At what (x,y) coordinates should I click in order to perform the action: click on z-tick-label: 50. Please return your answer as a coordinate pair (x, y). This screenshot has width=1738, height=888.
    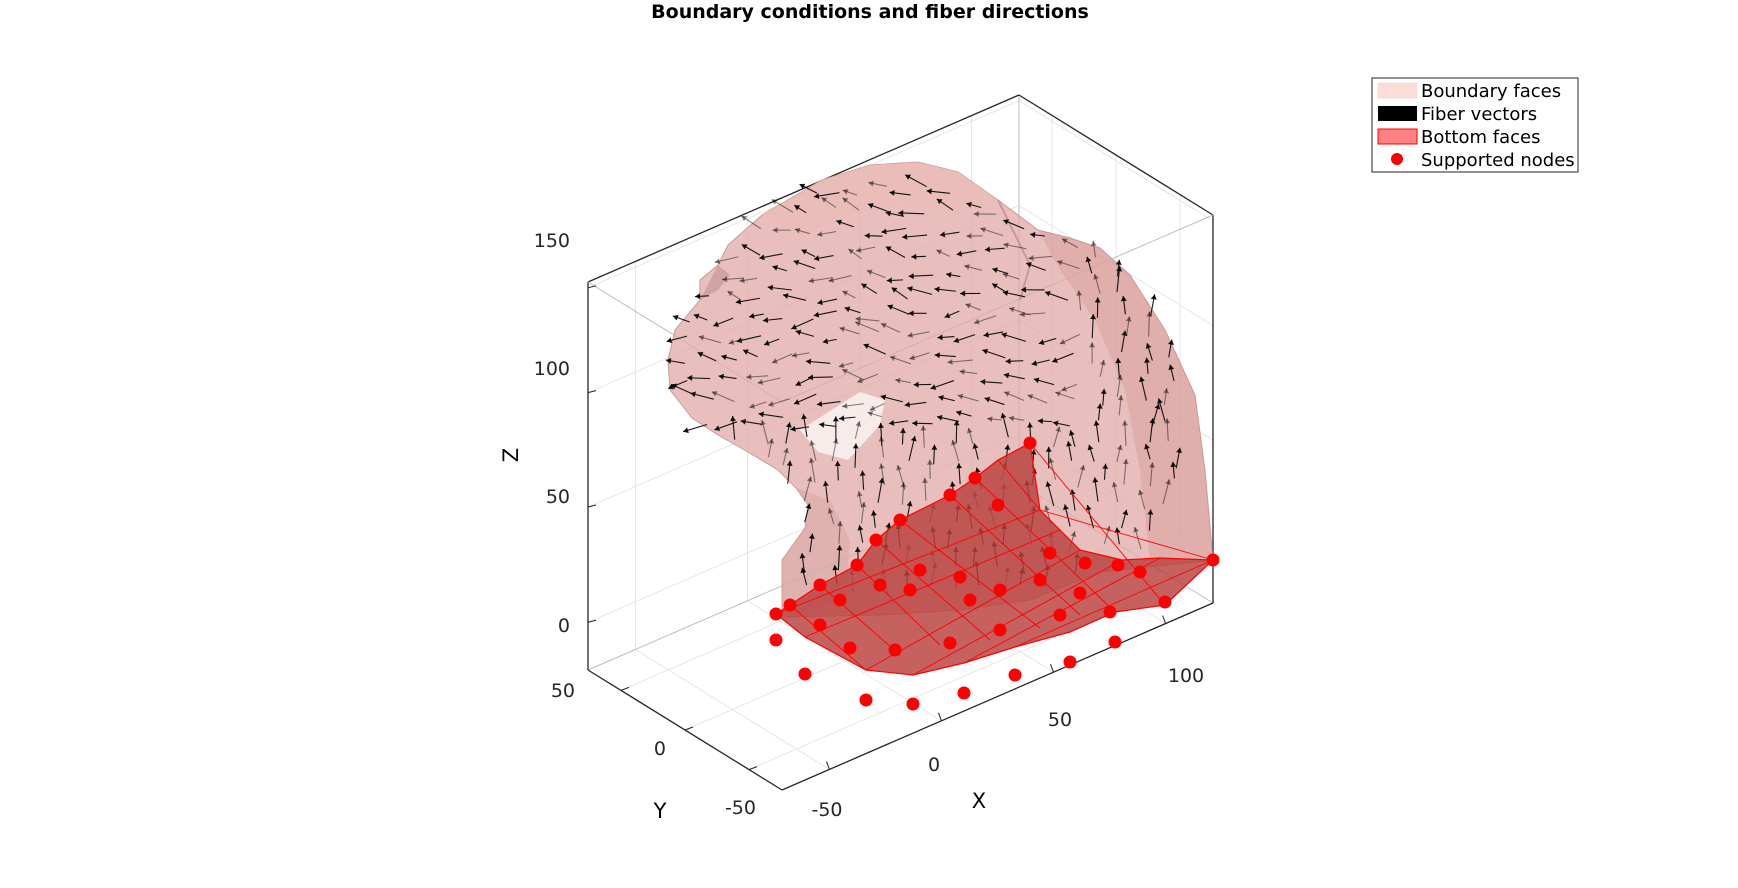
    Looking at the image, I should click on (558, 497).